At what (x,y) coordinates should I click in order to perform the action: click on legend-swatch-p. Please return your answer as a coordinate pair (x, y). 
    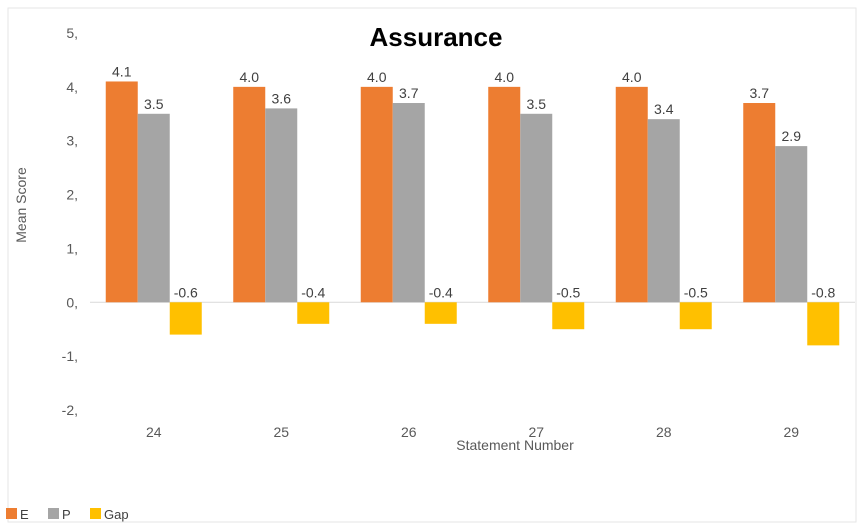
    Looking at the image, I should click on (53, 513).